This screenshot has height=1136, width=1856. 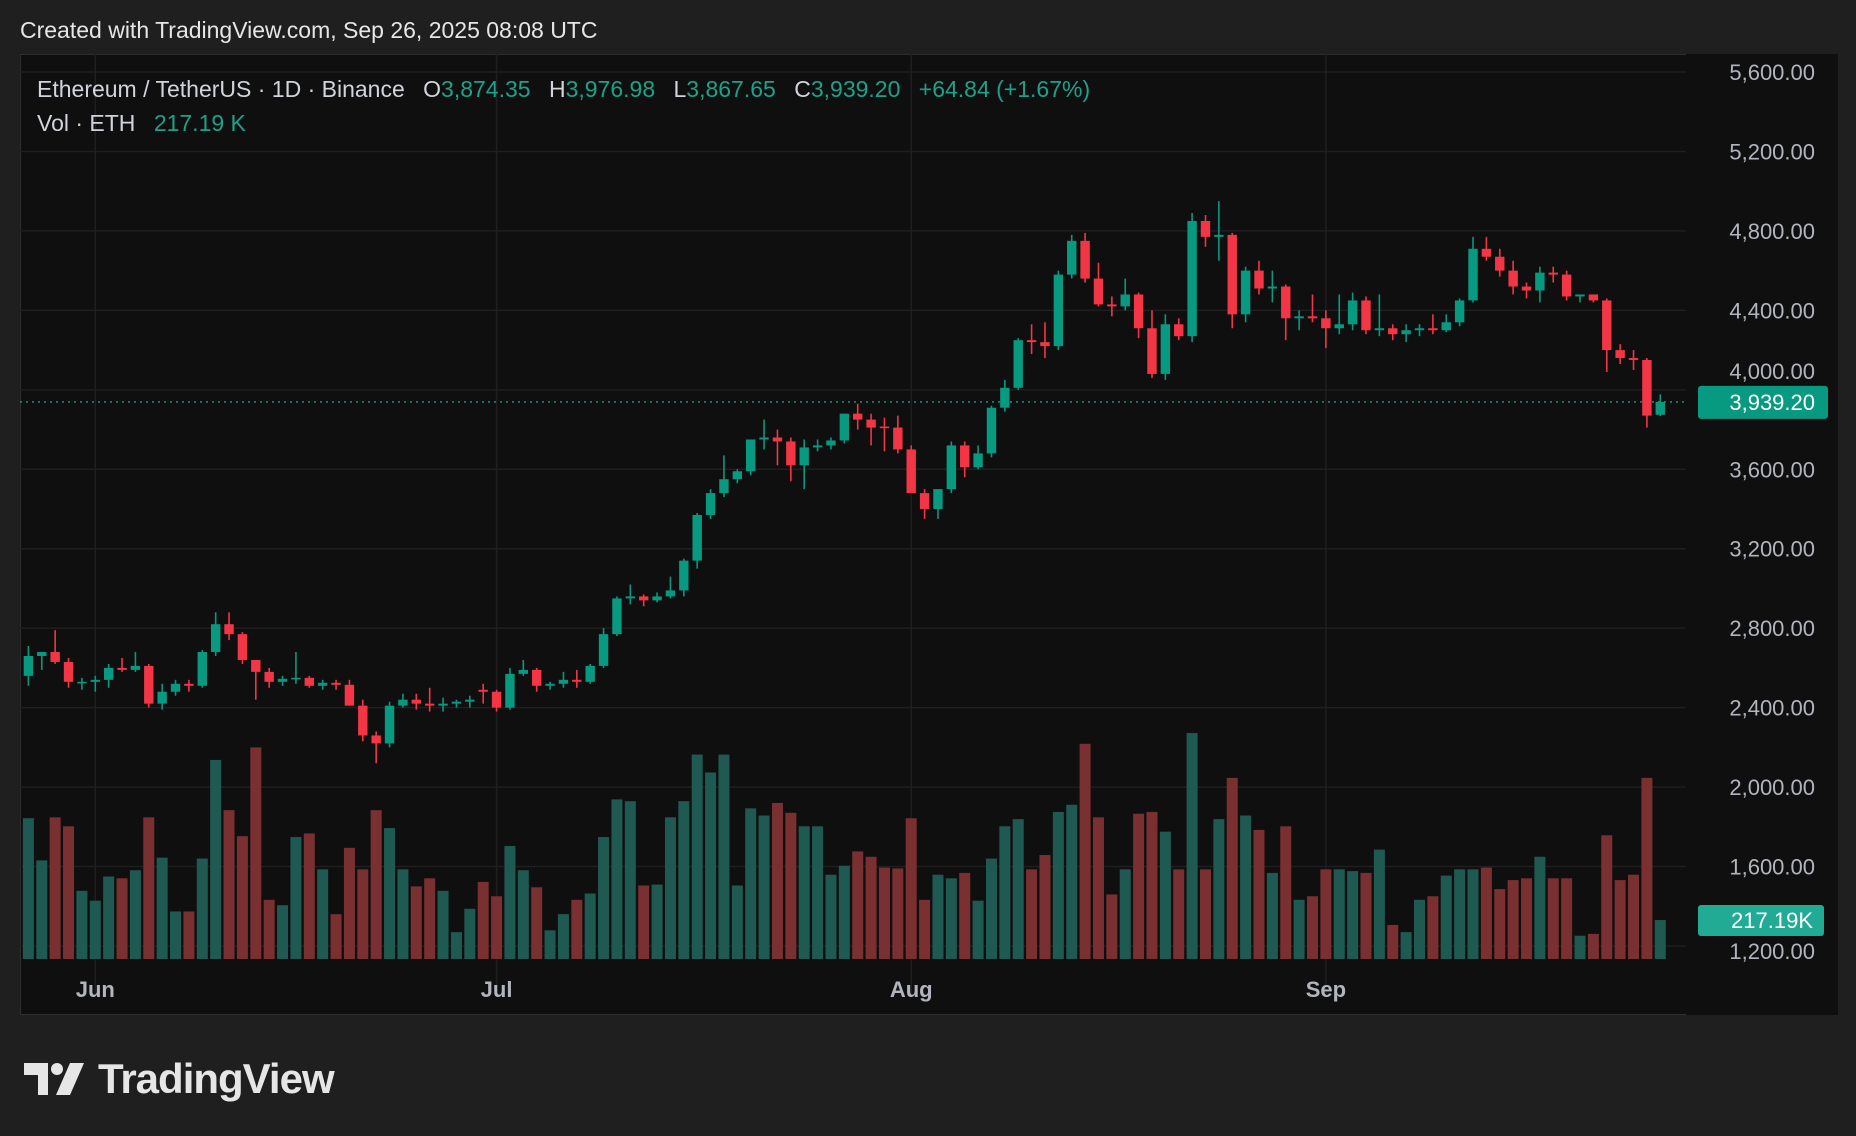 What do you see at coordinates (179, 1079) in the screenshot?
I see `tradingview-logo: TradingView` at bounding box center [179, 1079].